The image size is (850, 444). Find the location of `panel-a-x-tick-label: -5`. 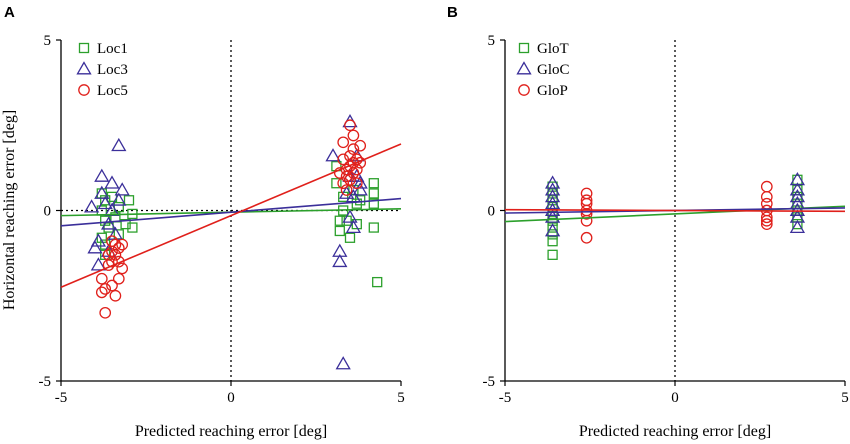

panel-a-x-tick-label: -5 is located at coordinates (61, 398).